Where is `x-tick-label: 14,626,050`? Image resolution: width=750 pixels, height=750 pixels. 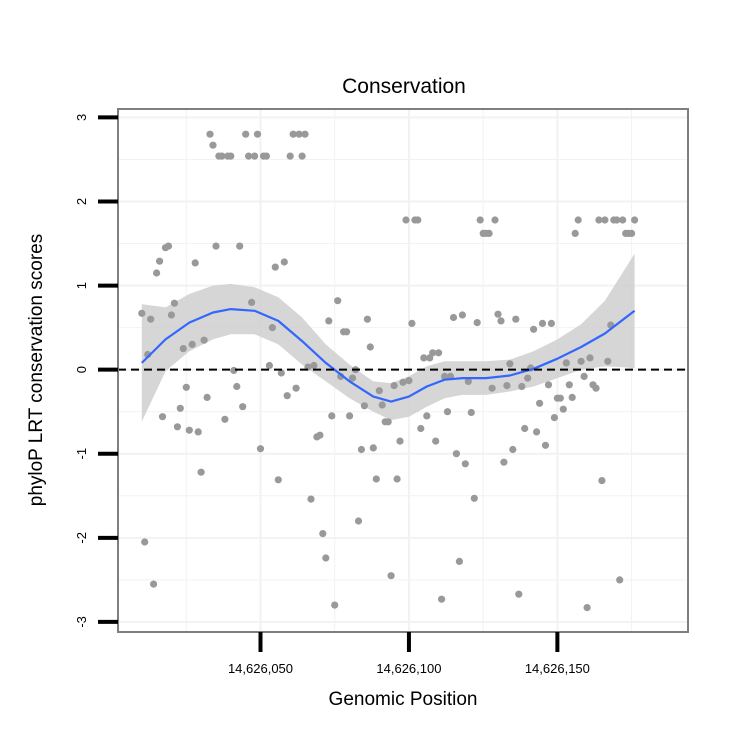 x-tick-label: 14,626,050 is located at coordinates (260, 668).